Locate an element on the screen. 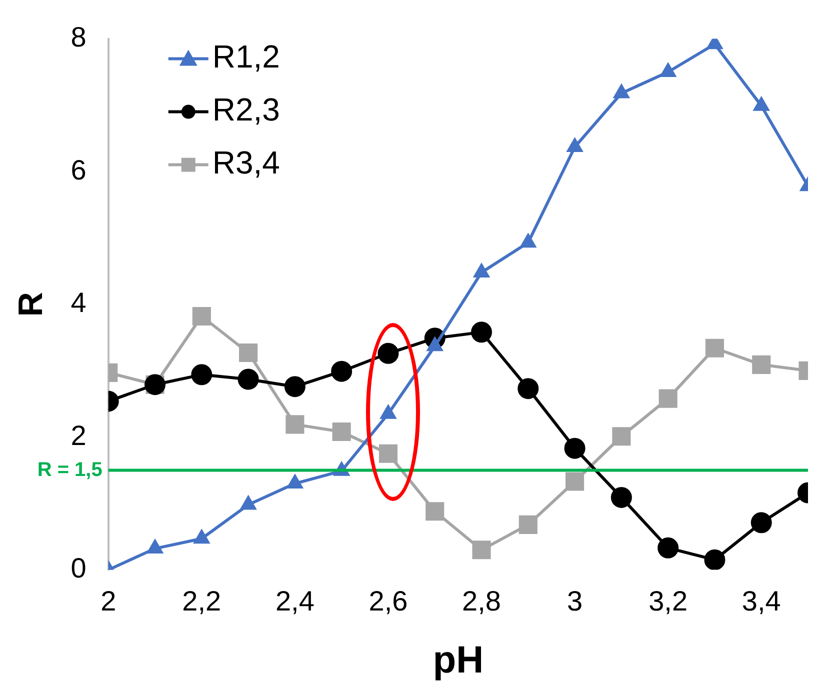 The image size is (830, 697). x-tick-label: 2,2 is located at coordinates (202, 600).